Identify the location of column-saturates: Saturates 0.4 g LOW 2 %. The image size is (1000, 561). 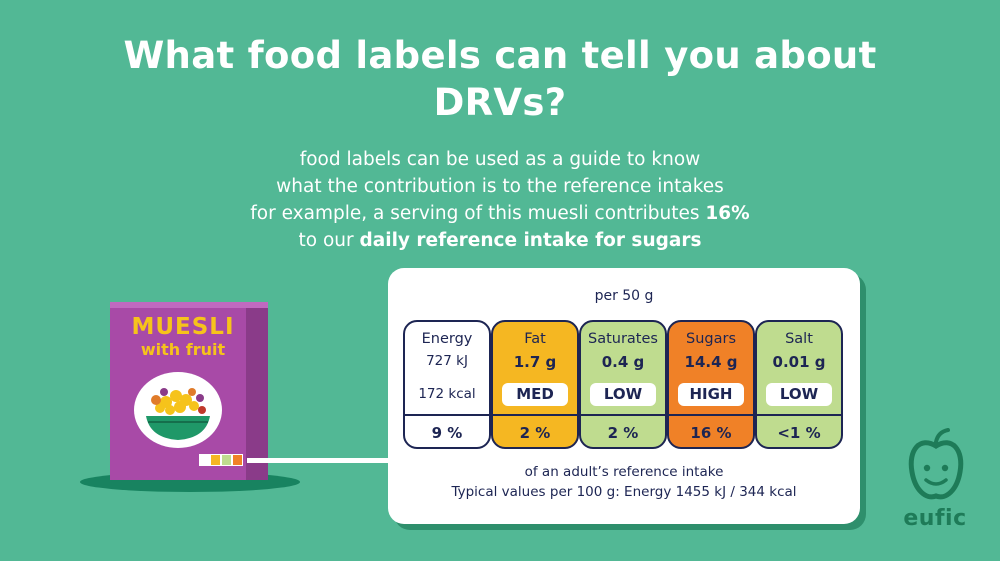
(623, 384).